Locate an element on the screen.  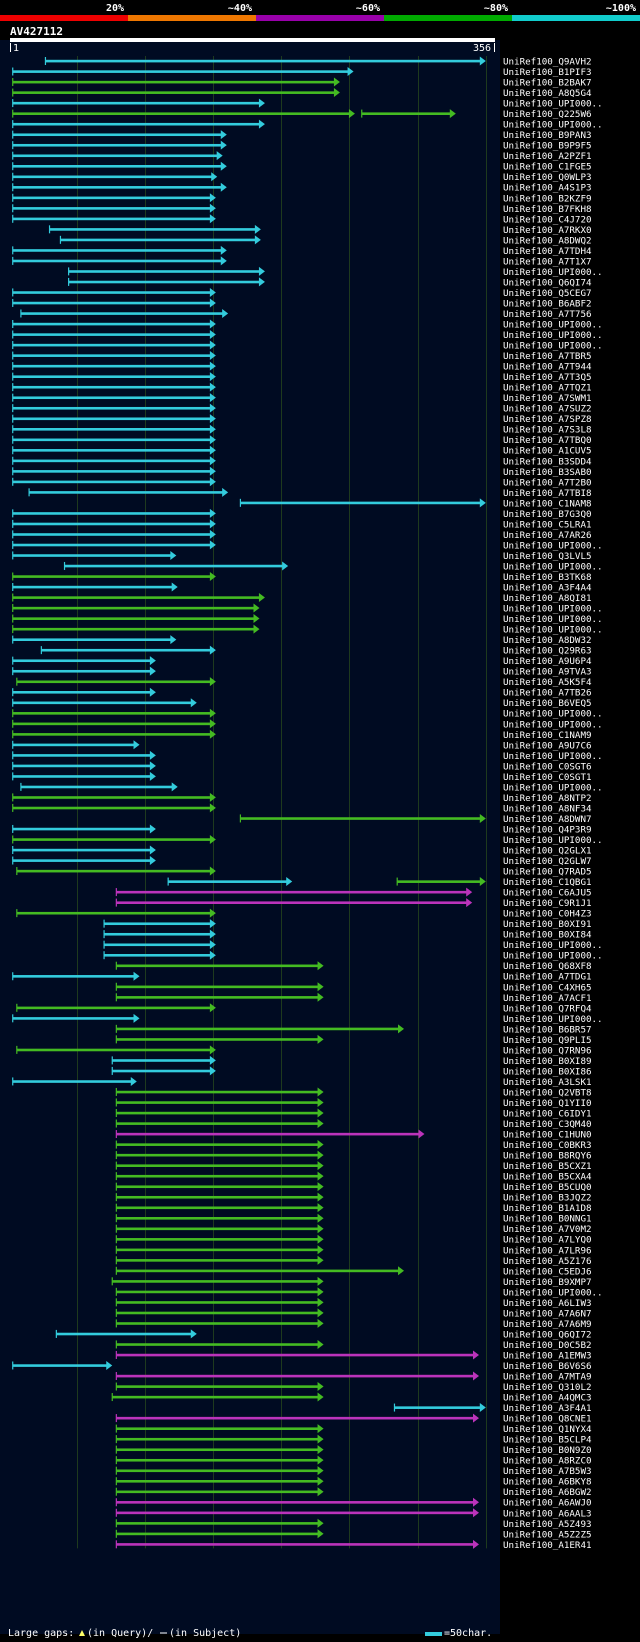
hit-row: UniRef100_Q9AVH2 is located at coordinates (318, 62).